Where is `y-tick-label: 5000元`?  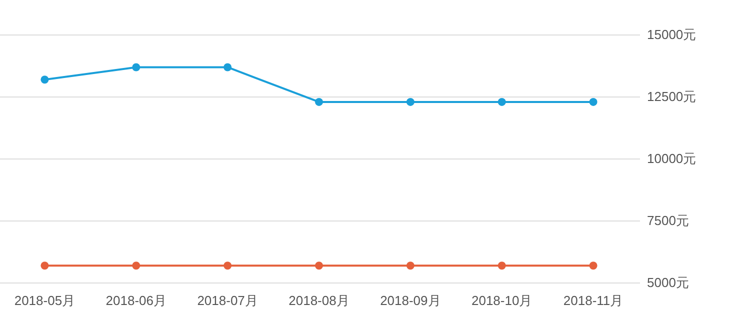 y-tick-label: 5000元 is located at coordinates (668, 282).